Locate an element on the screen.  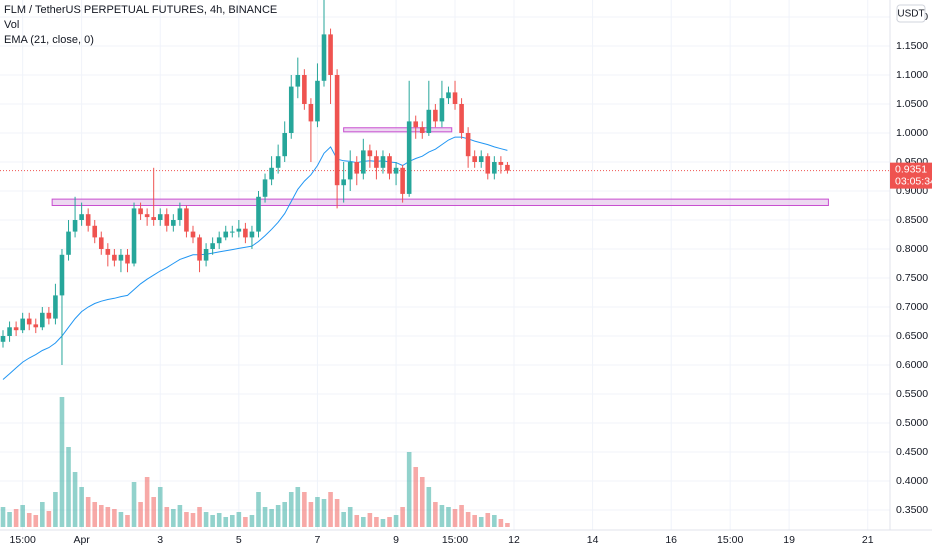
currency-box is located at coordinates (911, 13).